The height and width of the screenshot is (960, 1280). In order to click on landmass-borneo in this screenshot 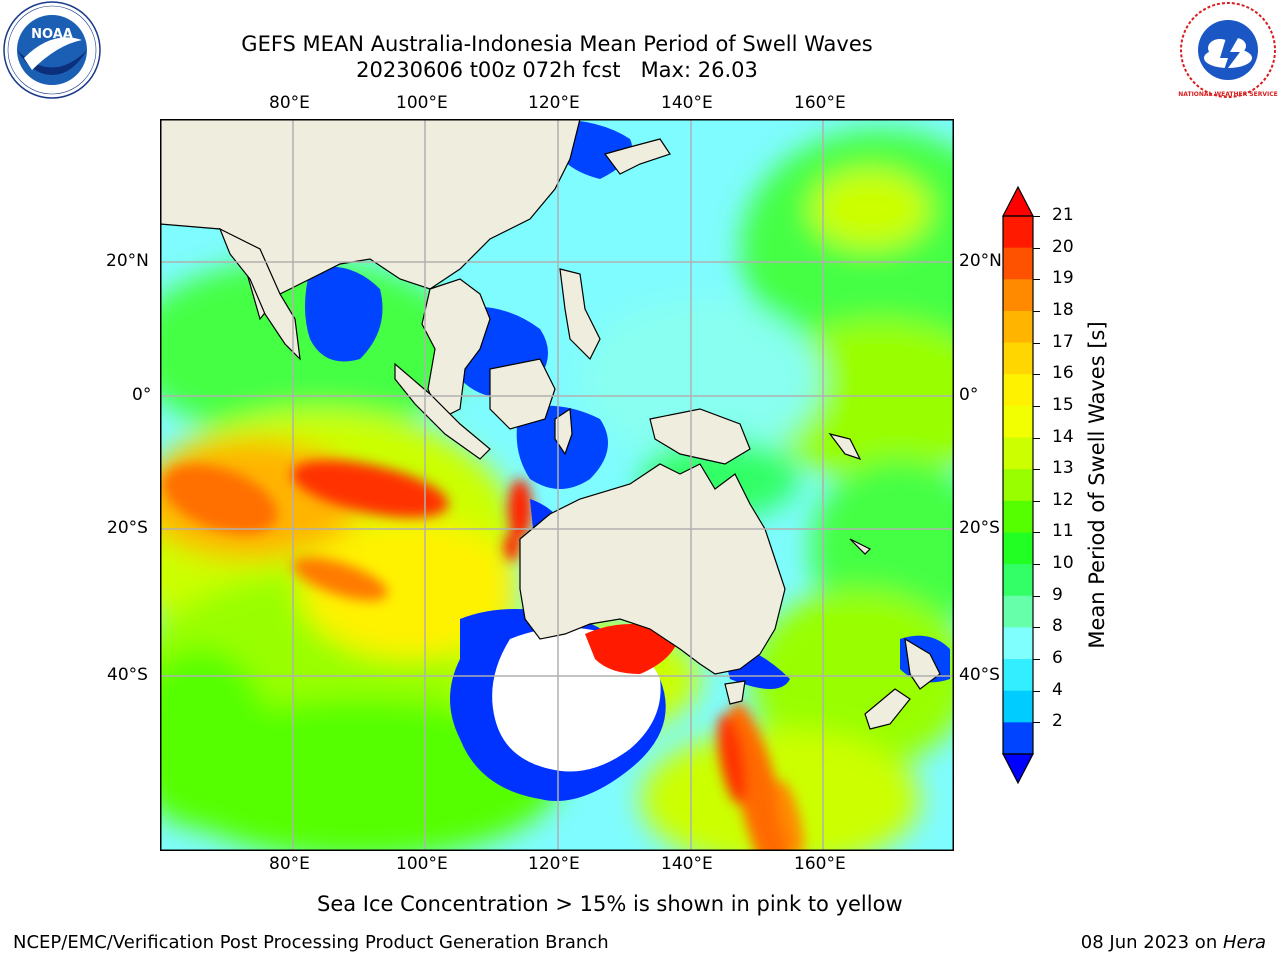, I will do `click(522, 394)`.